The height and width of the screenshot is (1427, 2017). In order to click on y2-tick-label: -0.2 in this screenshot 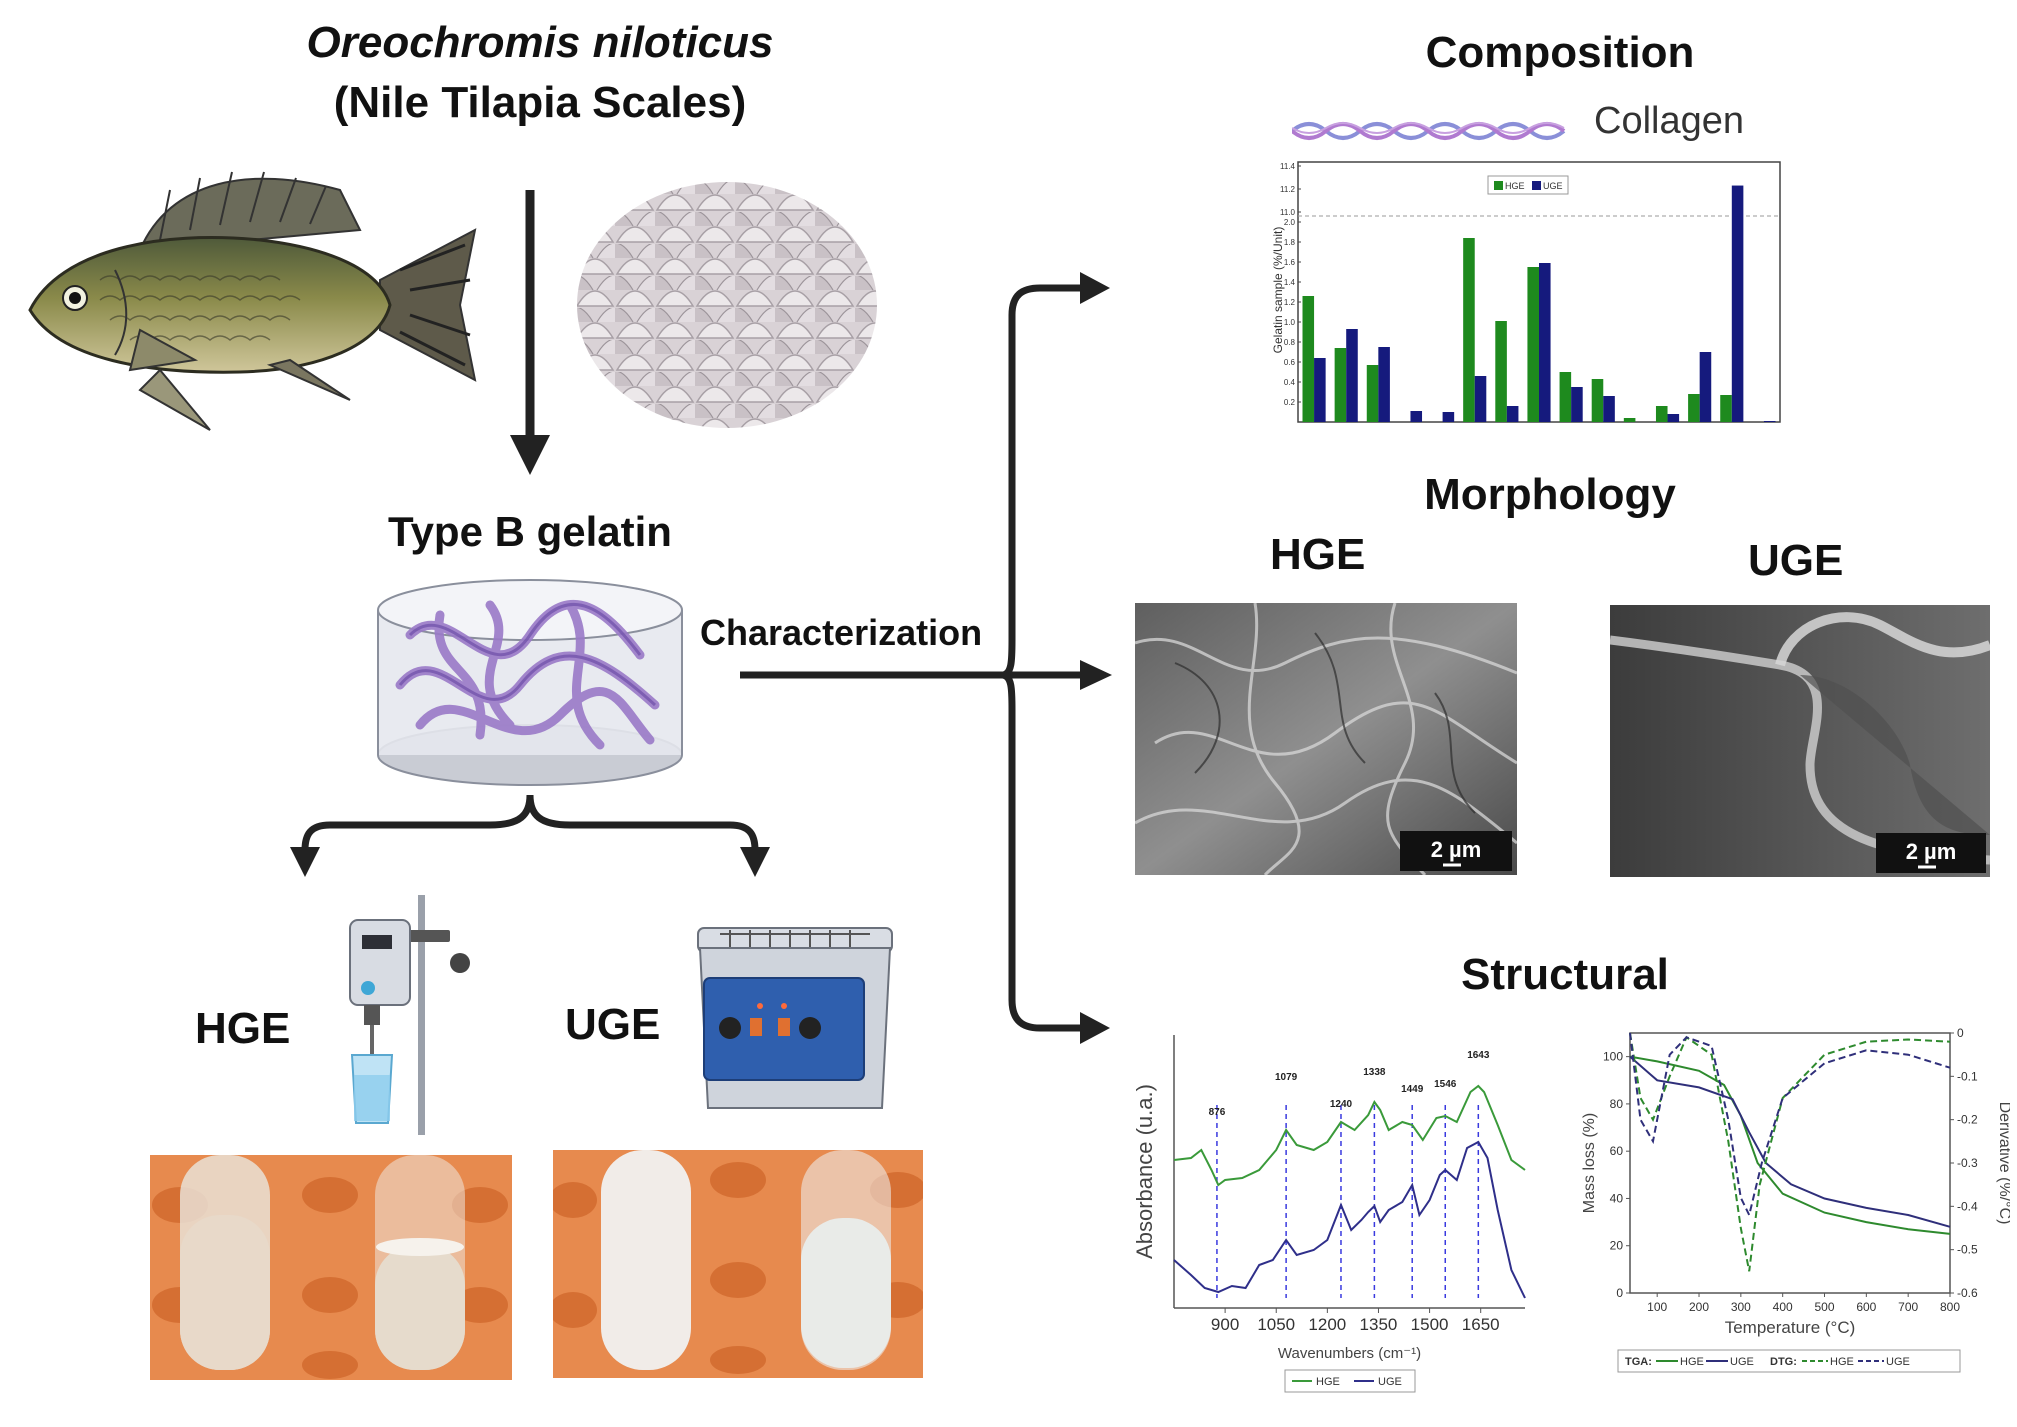, I will do `click(1967, 1120)`.